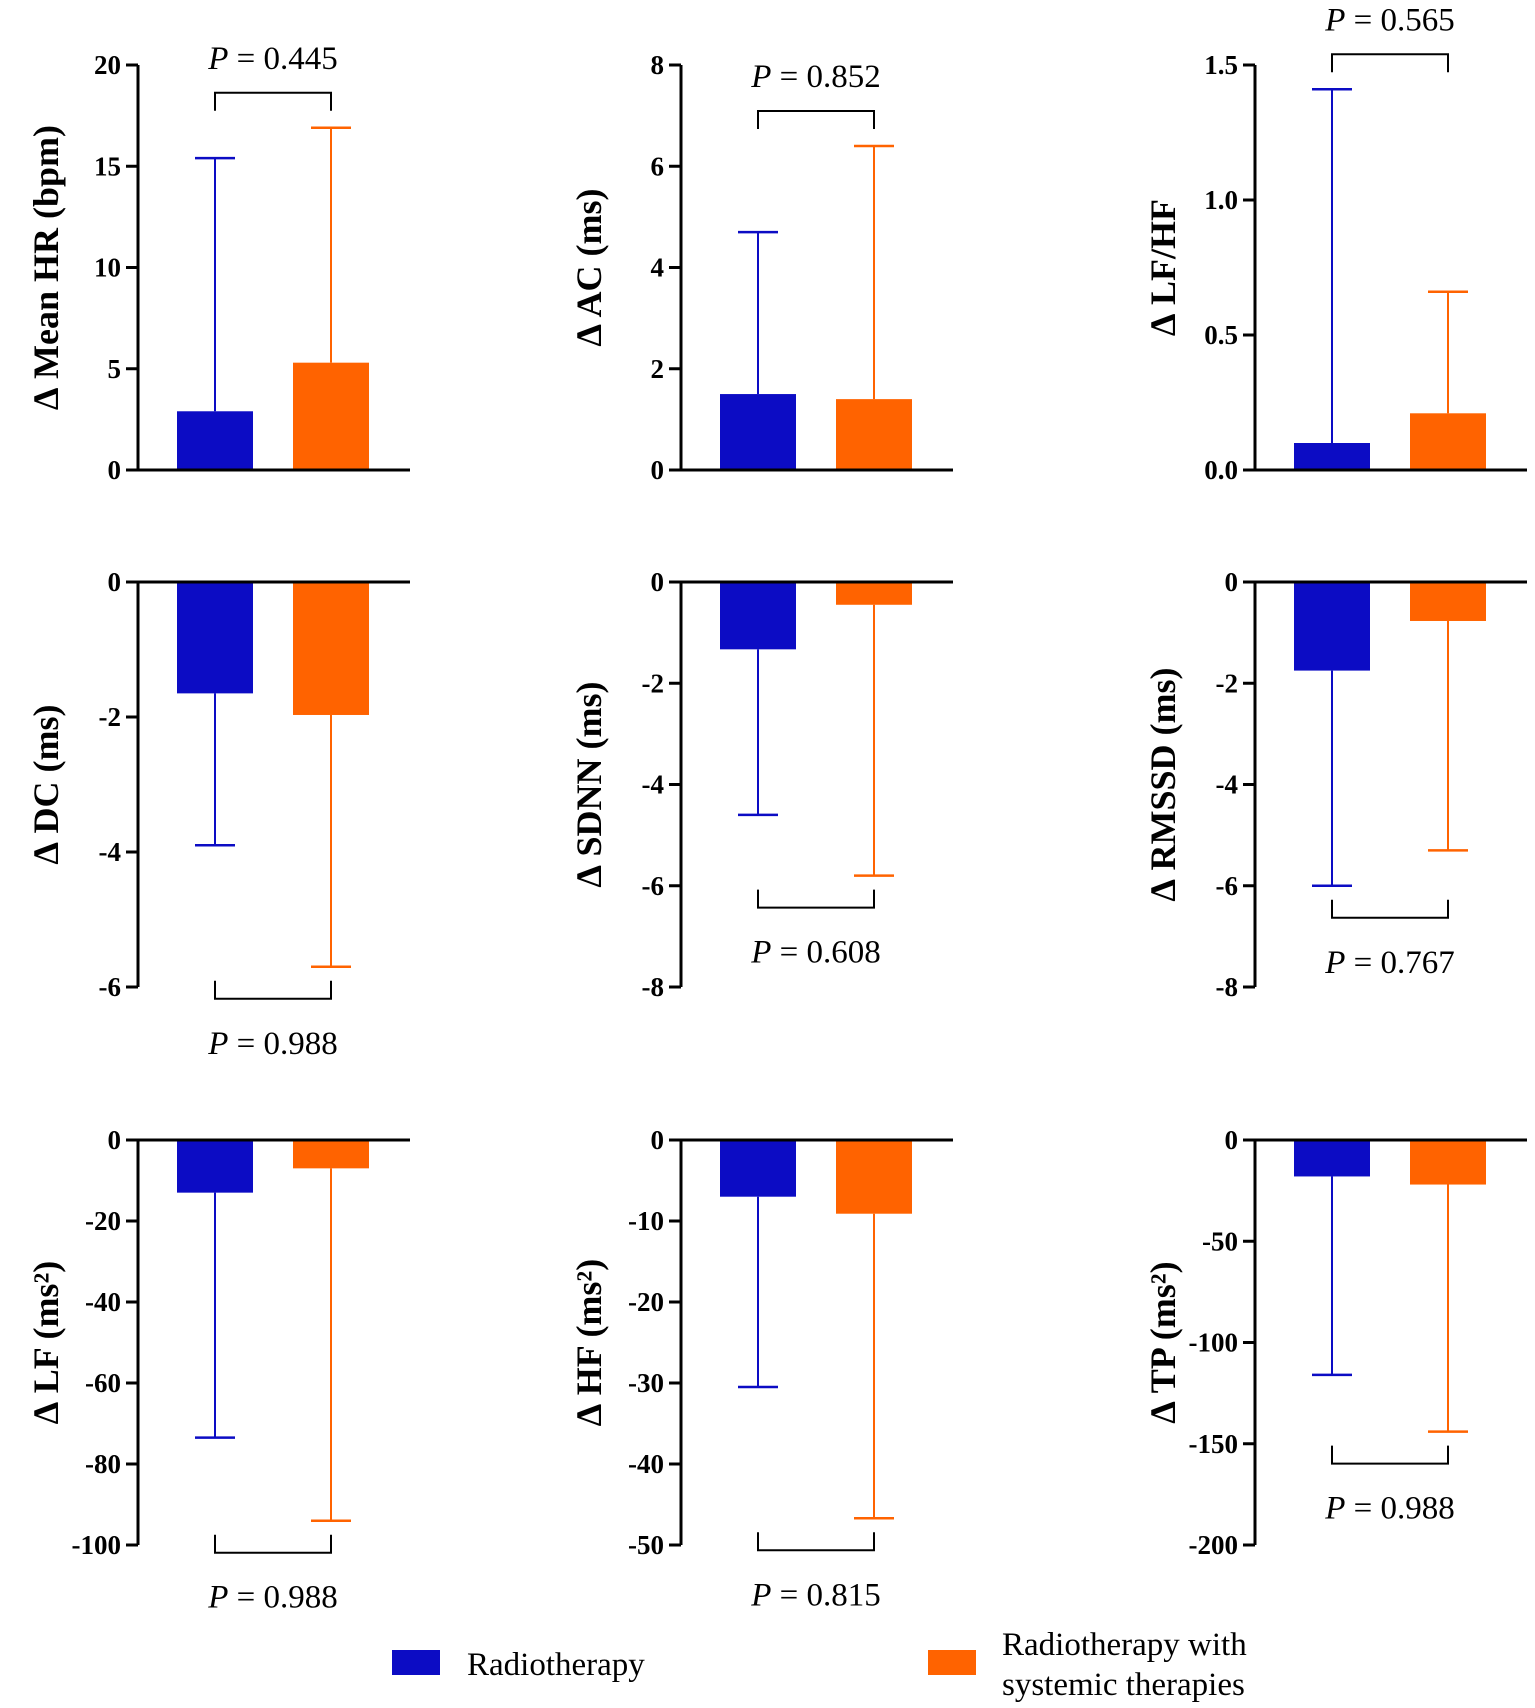  Describe the element at coordinates (115, 369) in the screenshot. I see `y-tick-label: 5` at that location.